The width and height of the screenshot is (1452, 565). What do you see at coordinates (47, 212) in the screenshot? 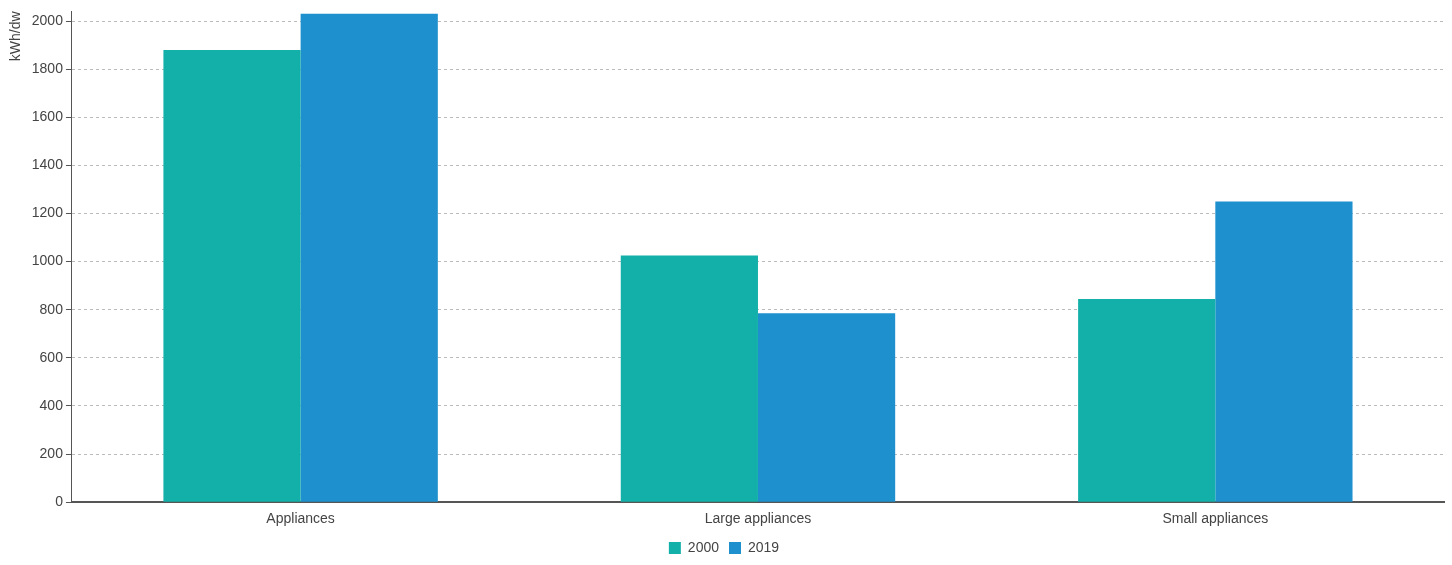
I see `y-tick-label: 1200` at bounding box center [47, 212].